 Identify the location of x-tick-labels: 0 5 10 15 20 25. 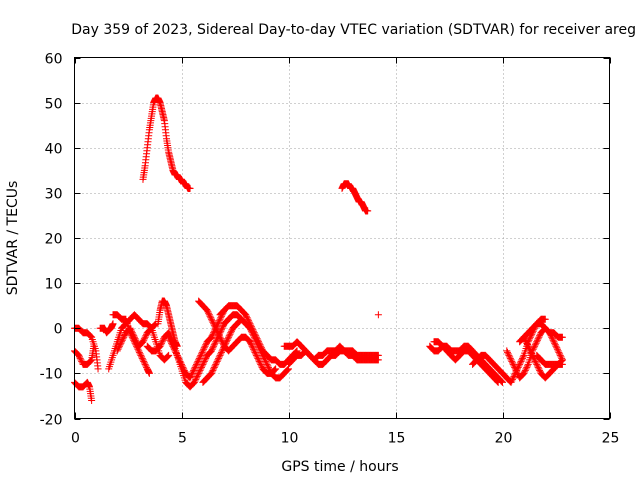
(345, 439).